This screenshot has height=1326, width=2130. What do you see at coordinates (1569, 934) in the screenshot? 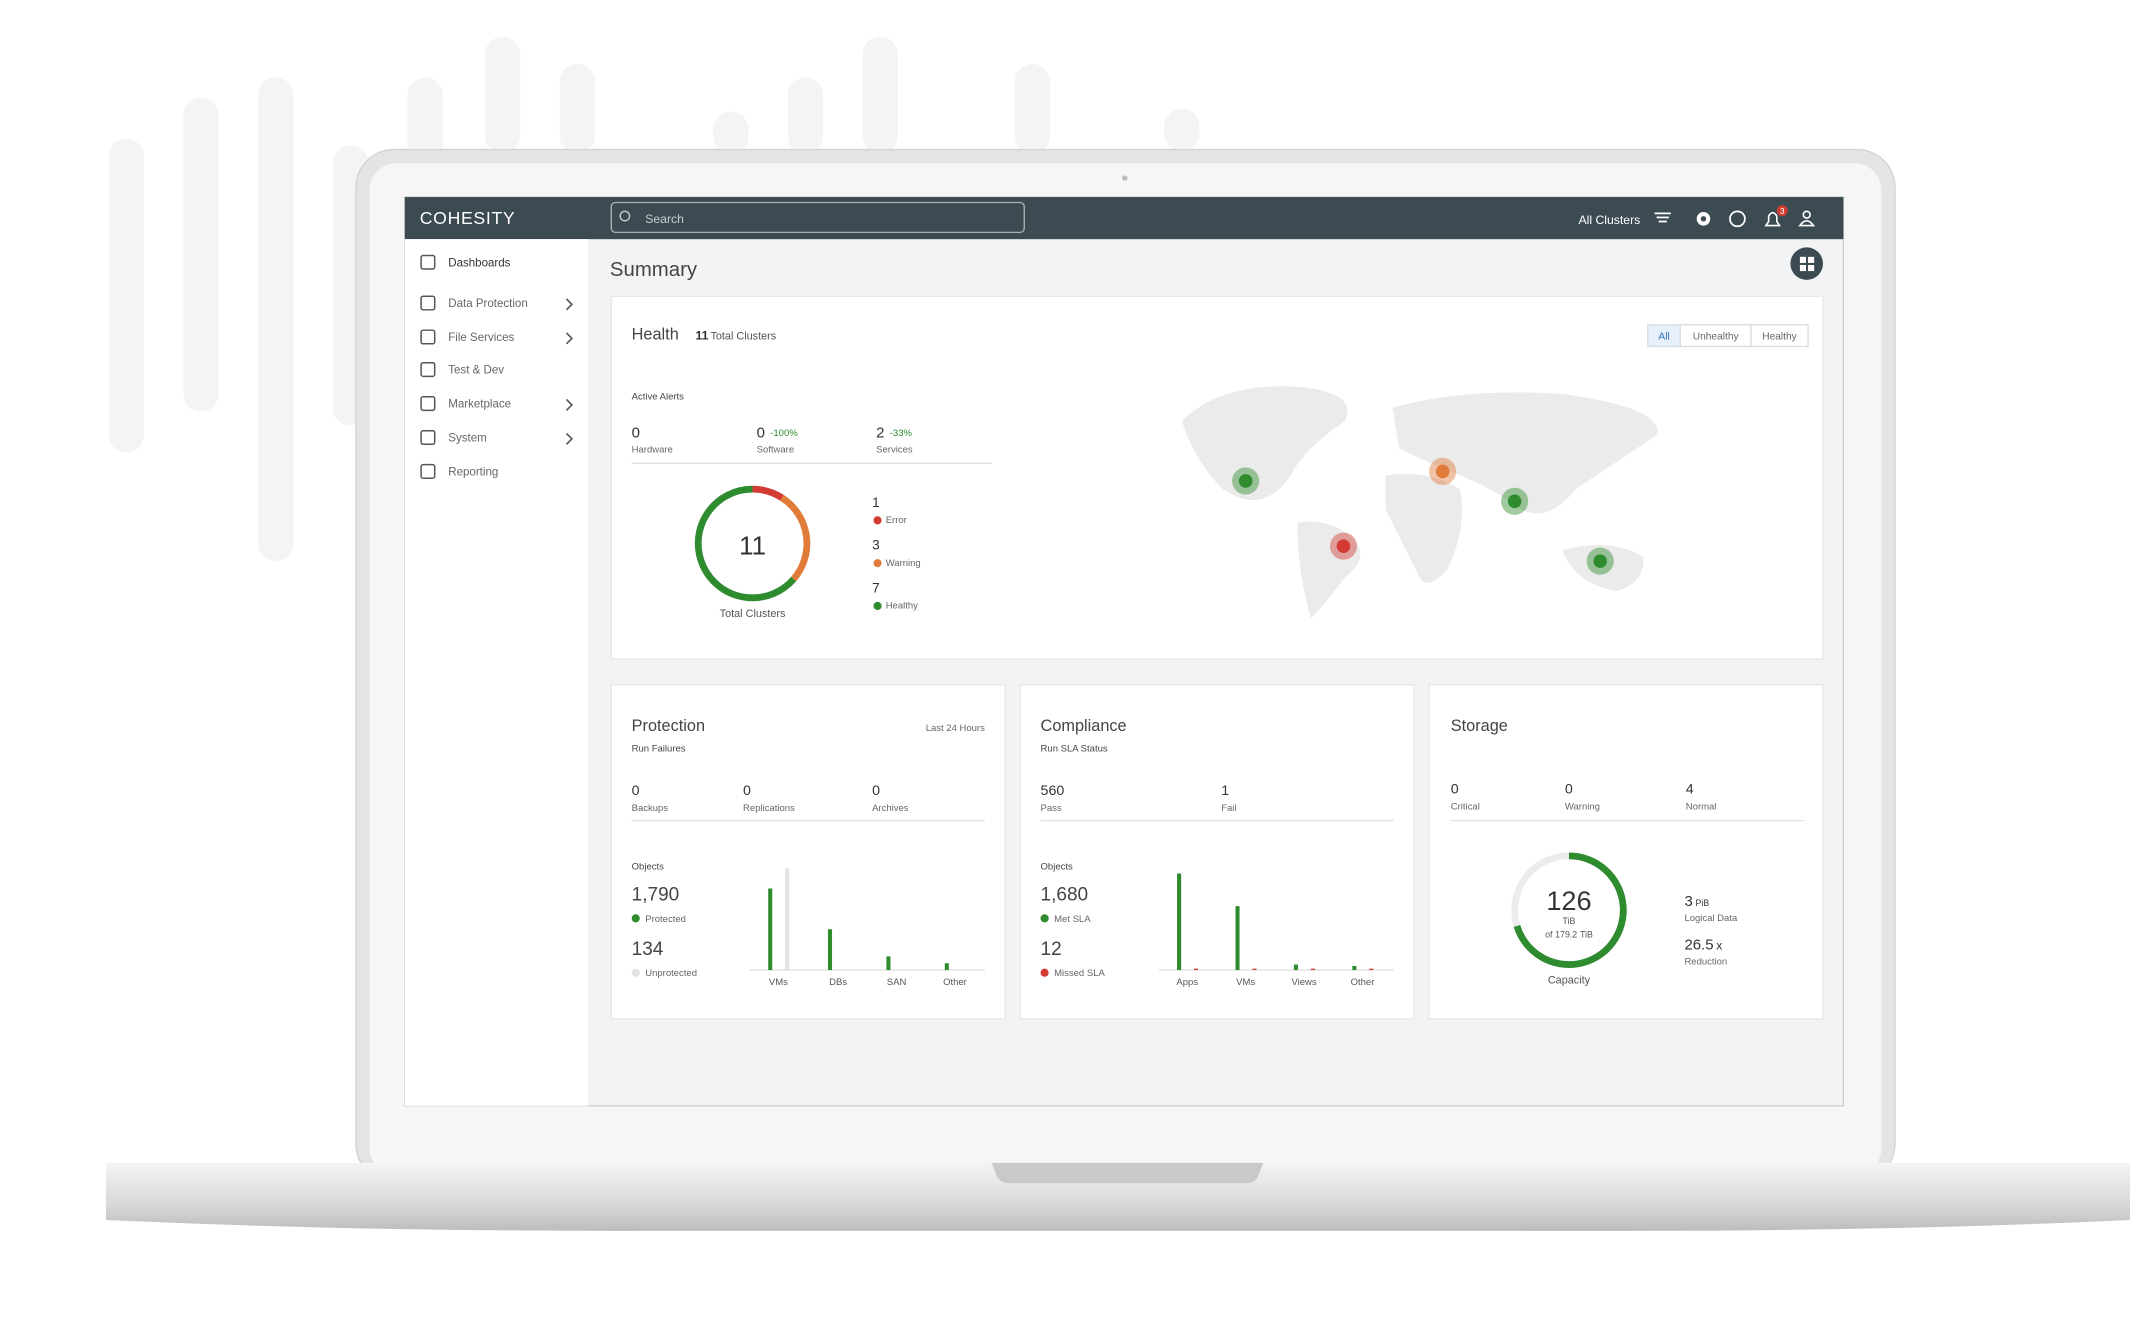
I see `capacity-total: of 179.2 TiB` at bounding box center [1569, 934].